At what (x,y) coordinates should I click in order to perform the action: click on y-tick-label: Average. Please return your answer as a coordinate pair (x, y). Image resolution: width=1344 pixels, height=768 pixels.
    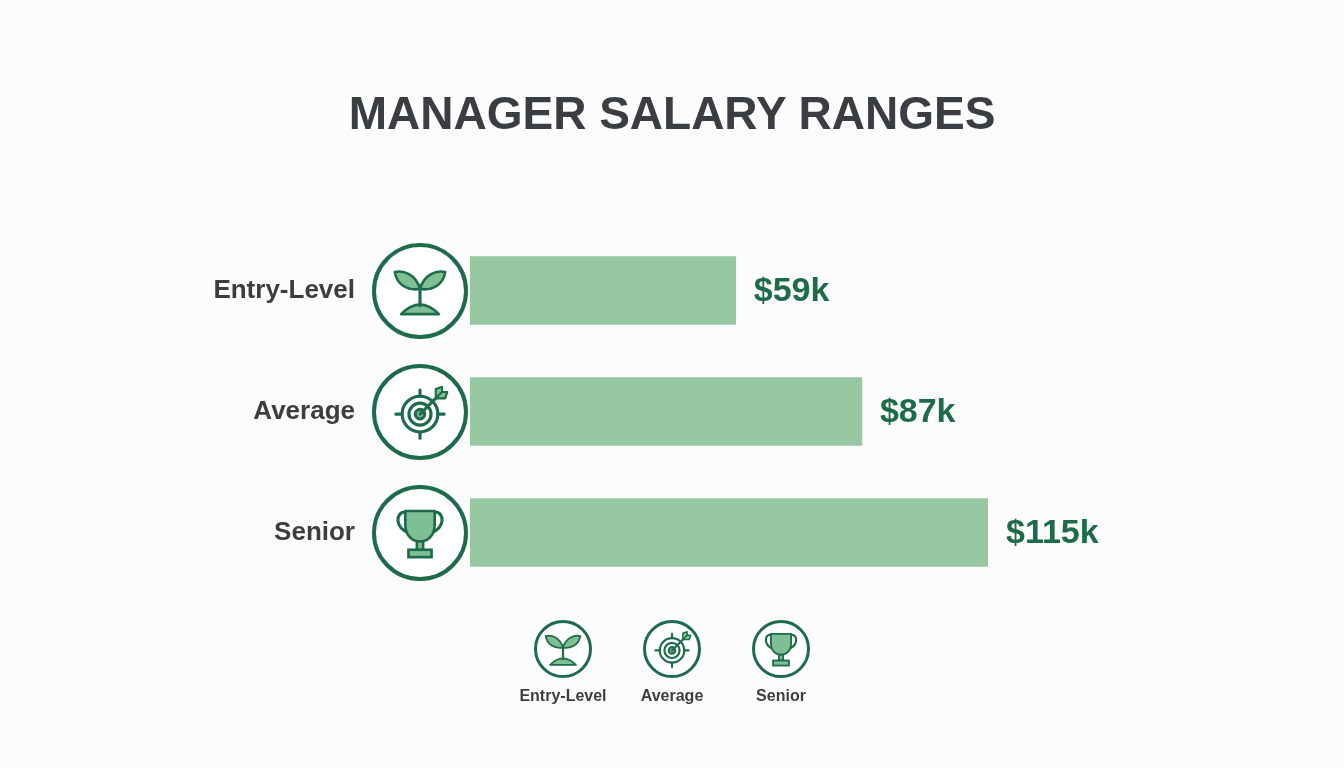
    Looking at the image, I should click on (304, 409).